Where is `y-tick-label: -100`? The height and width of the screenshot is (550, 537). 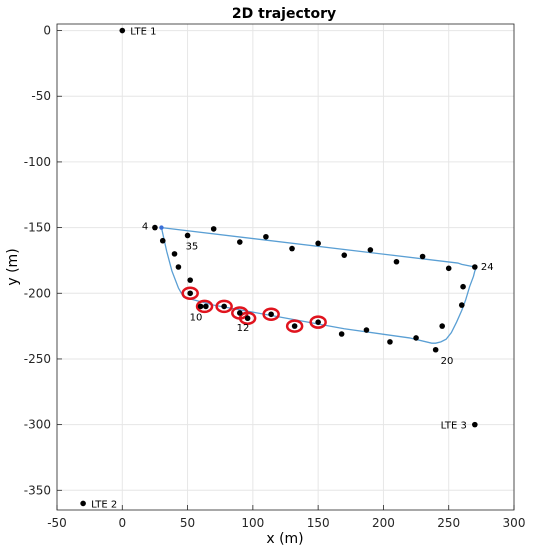
y-tick-label: -100 is located at coordinates (37, 162).